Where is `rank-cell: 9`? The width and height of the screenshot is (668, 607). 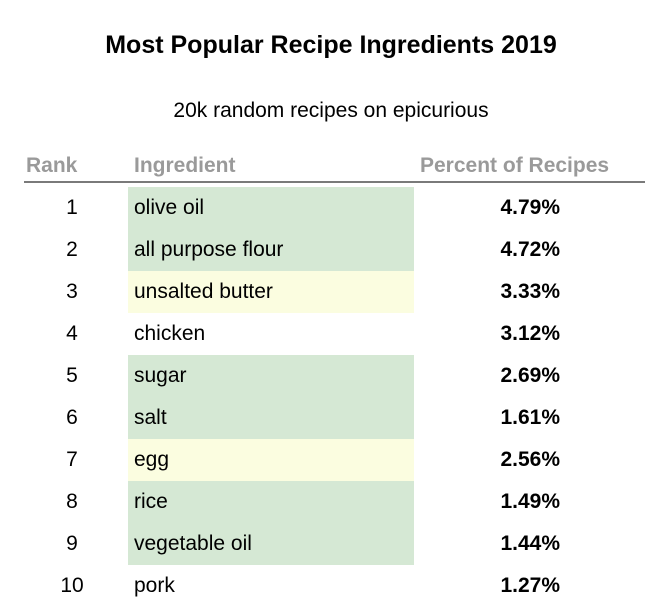
rank-cell: 9 is located at coordinates (72, 543).